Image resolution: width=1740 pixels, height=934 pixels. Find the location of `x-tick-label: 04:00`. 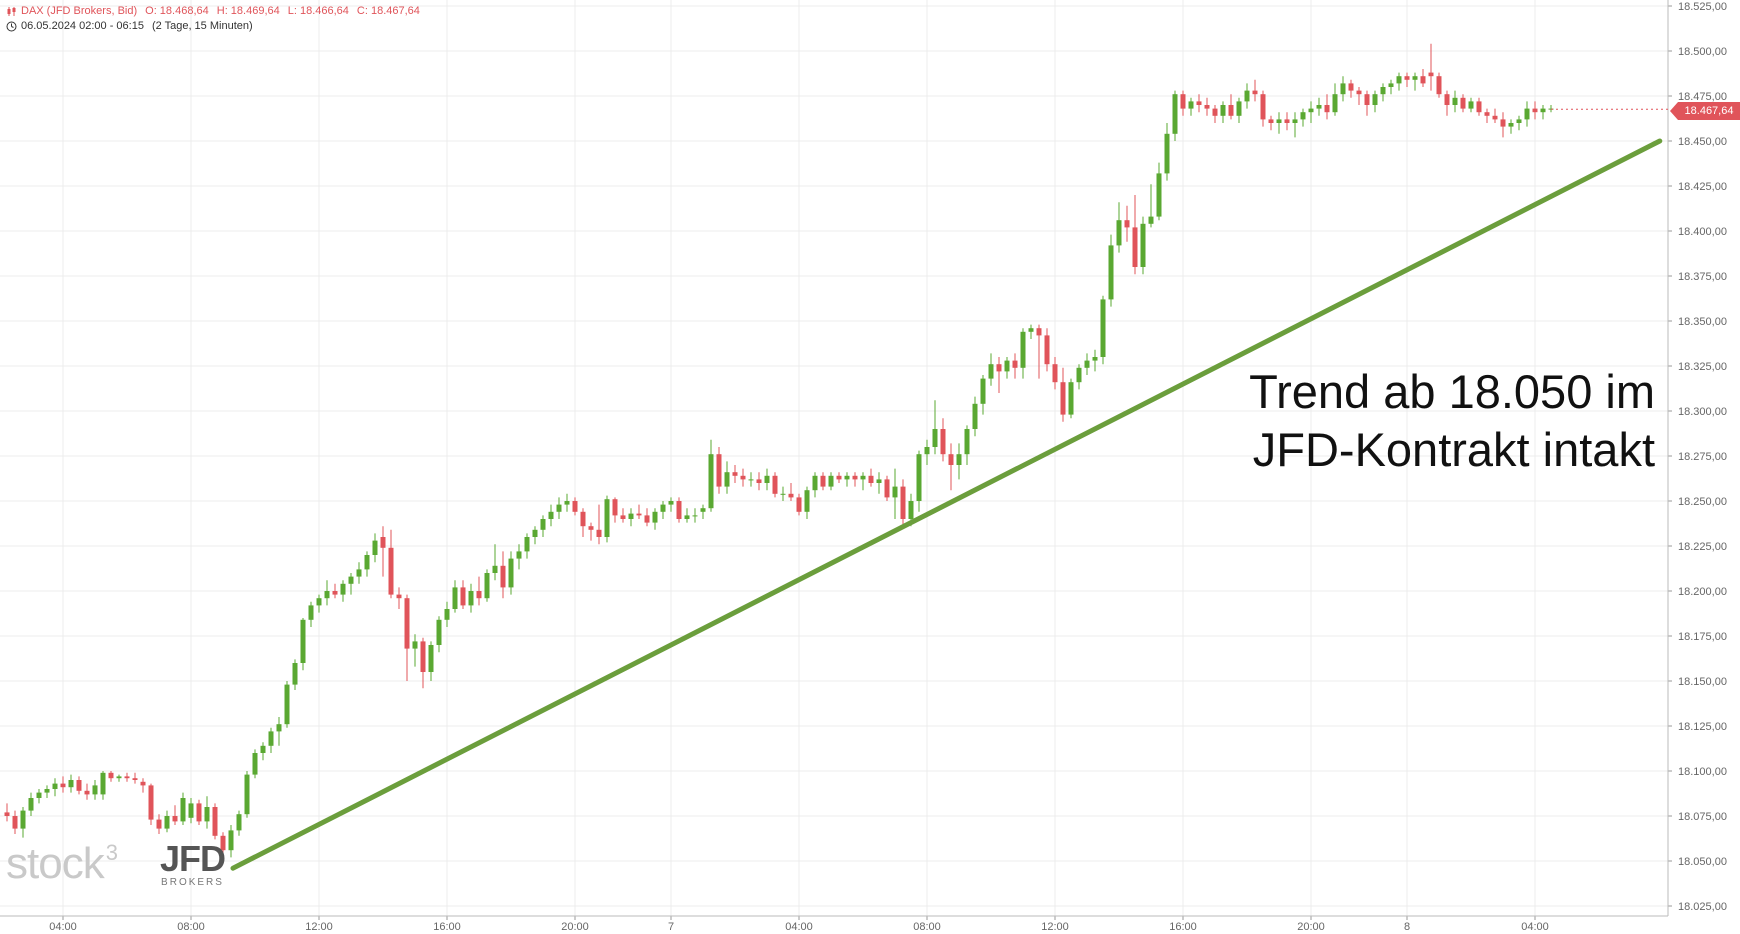

x-tick-label: 04:00 is located at coordinates (63, 927).